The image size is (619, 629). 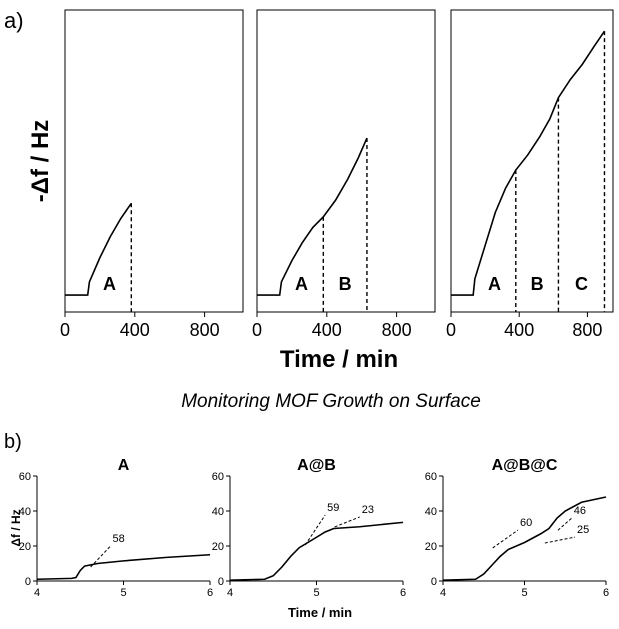 I want to click on caption: Monitoring MOF Growth on Surface, so click(x=331, y=401).